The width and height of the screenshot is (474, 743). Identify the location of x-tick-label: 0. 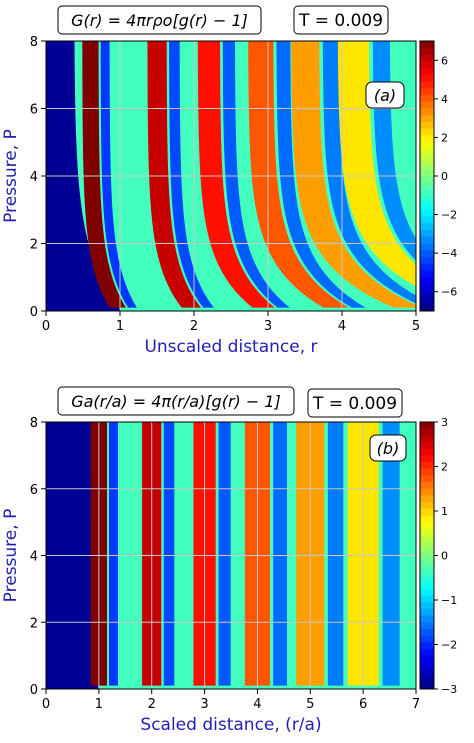
(46, 704).